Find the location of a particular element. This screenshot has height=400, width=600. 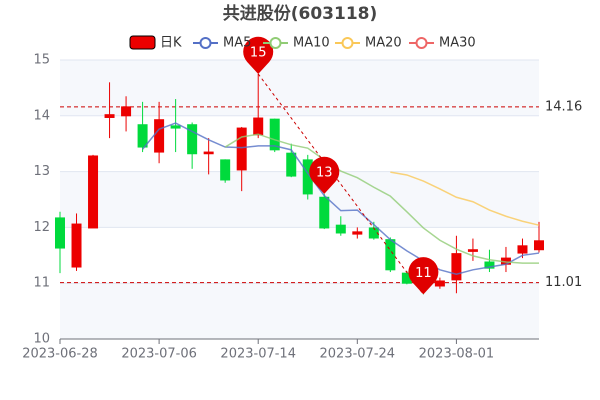

legend-label: MA30 is located at coordinates (457, 43).